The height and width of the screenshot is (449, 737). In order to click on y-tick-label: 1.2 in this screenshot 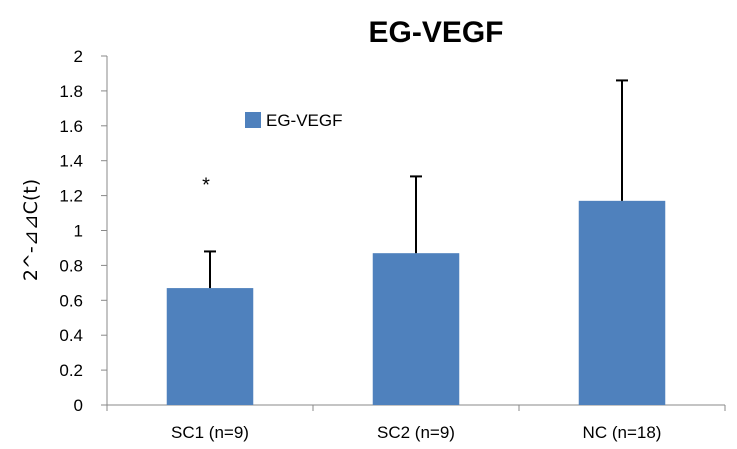, I will do `click(71, 196)`.